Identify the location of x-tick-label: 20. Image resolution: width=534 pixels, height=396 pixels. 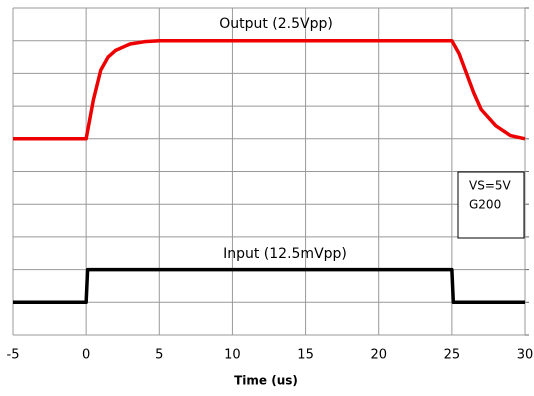
(378, 355).